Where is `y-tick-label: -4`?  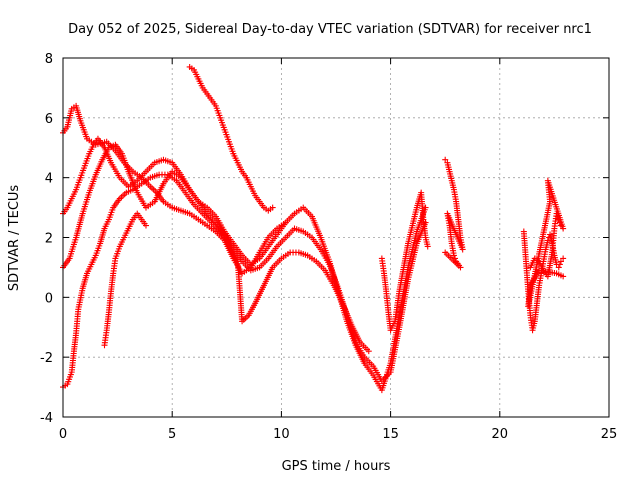
y-tick-label: -4 is located at coordinates (46, 418).